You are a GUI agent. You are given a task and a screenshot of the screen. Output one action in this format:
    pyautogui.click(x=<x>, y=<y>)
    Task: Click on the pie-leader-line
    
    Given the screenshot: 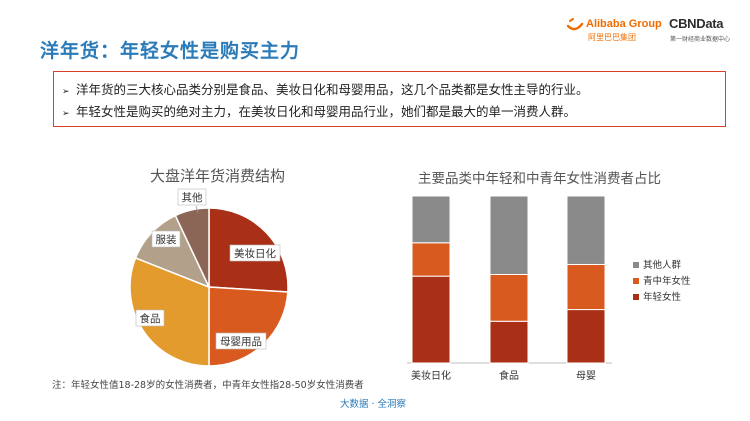 What is the action you would take?
    pyautogui.click(x=197, y=209)
    